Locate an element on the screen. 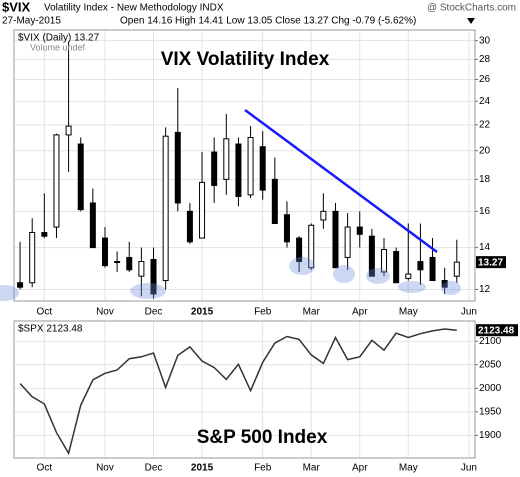 This screenshot has height=477, width=520. symbol: $VIX is located at coordinates (16, 7).